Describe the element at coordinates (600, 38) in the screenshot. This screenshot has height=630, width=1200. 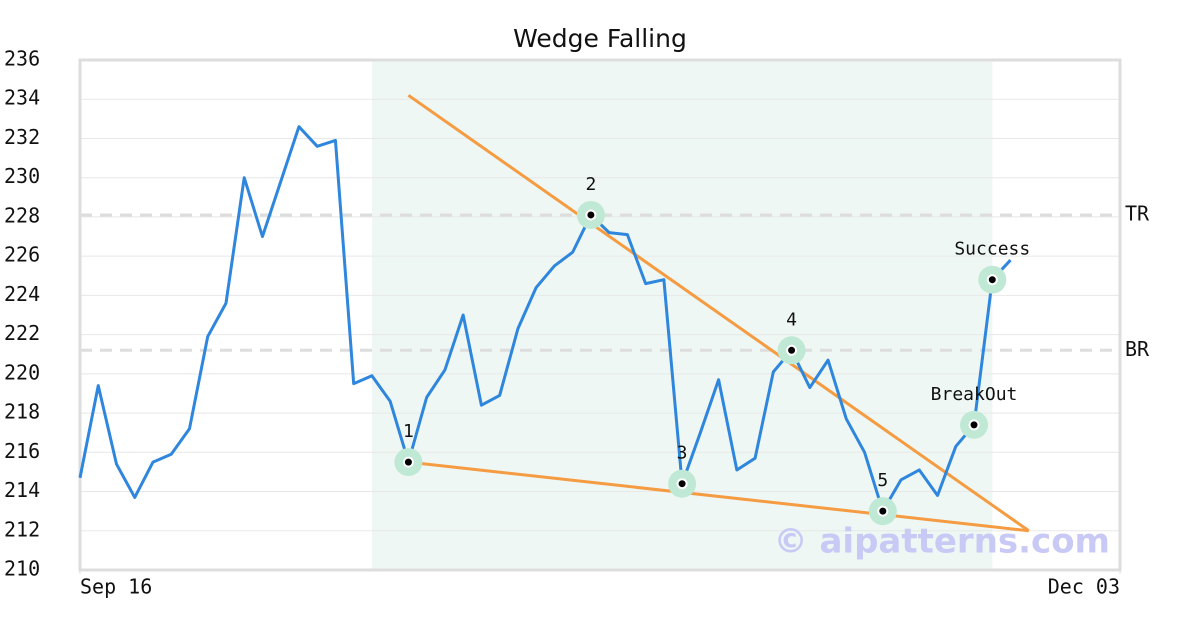
I see `chart-title: Wedge Falling` at that location.